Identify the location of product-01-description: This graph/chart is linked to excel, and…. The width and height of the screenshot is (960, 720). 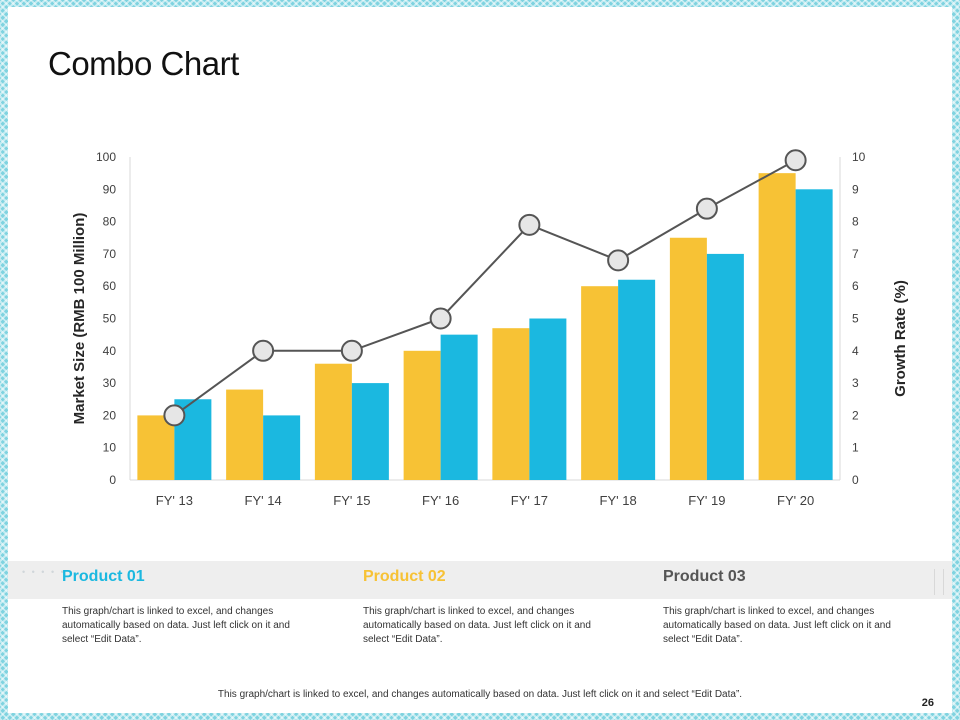
(176, 625).